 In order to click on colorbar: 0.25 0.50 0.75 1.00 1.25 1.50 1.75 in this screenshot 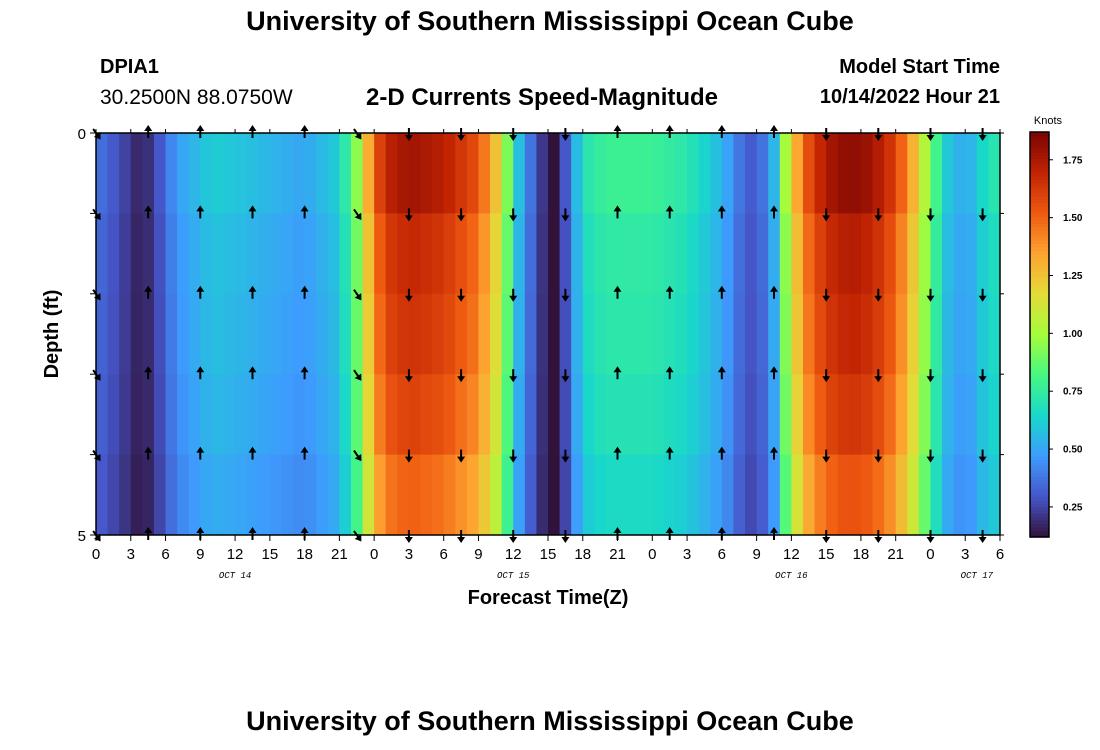, I will do `click(1056, 334)`.